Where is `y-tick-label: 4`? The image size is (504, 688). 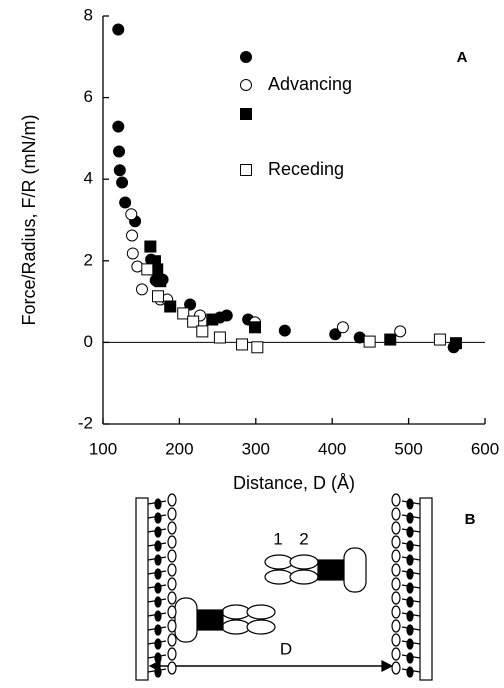
y-tick-label: 4 is located at coordinates (88, 178).